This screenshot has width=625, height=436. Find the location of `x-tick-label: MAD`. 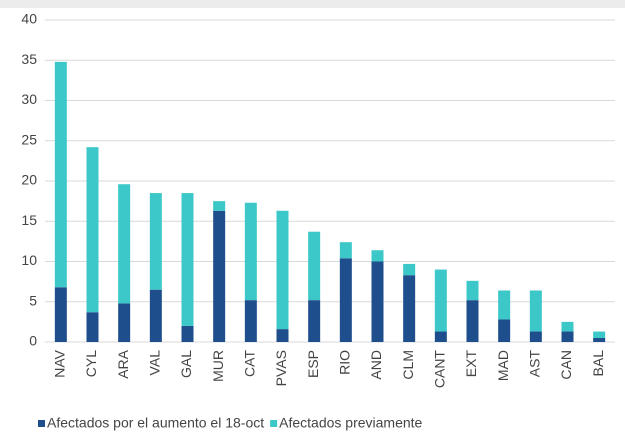

x-tick-label: MAD is located at coordinates (503, 365).